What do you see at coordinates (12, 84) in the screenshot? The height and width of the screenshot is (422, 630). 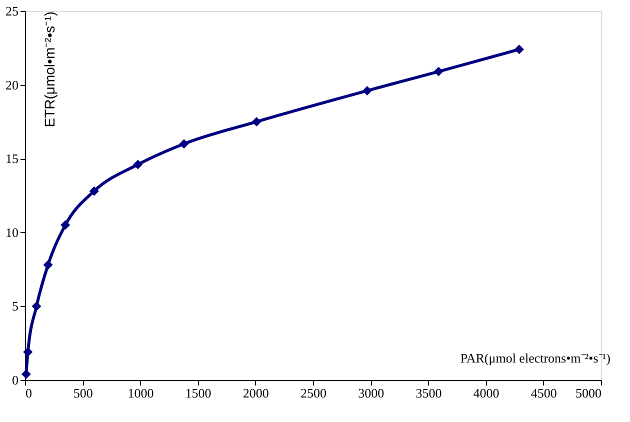 I see `y-tick-label: 20` at bounding box center [12, 84].